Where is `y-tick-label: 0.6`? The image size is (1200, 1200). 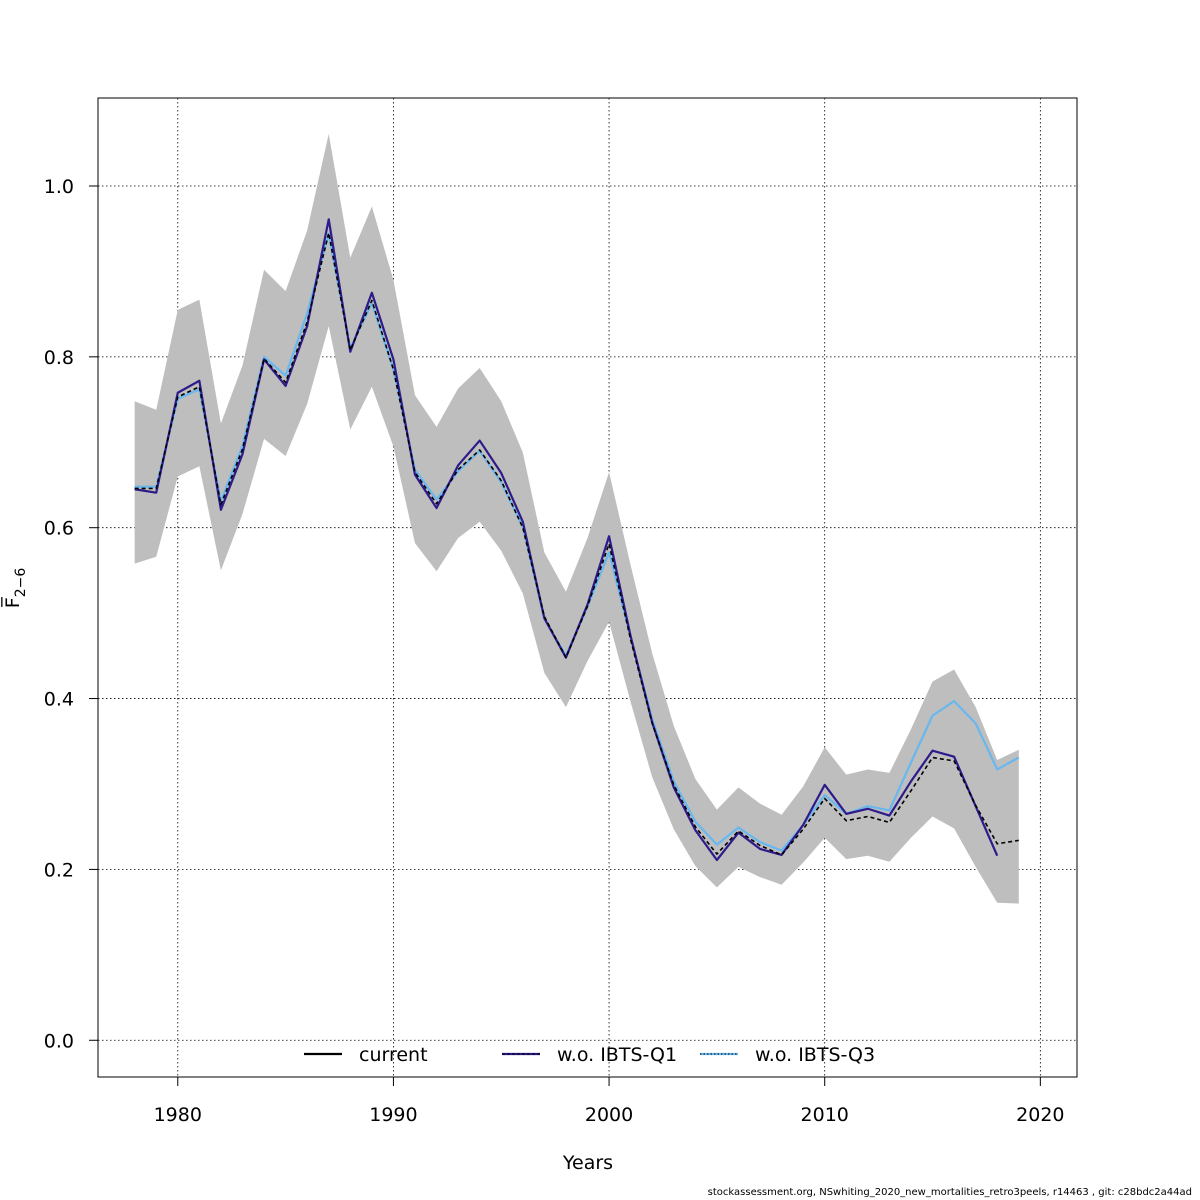
y-tick-label: 0.6 is located at coordinates (59, 529).